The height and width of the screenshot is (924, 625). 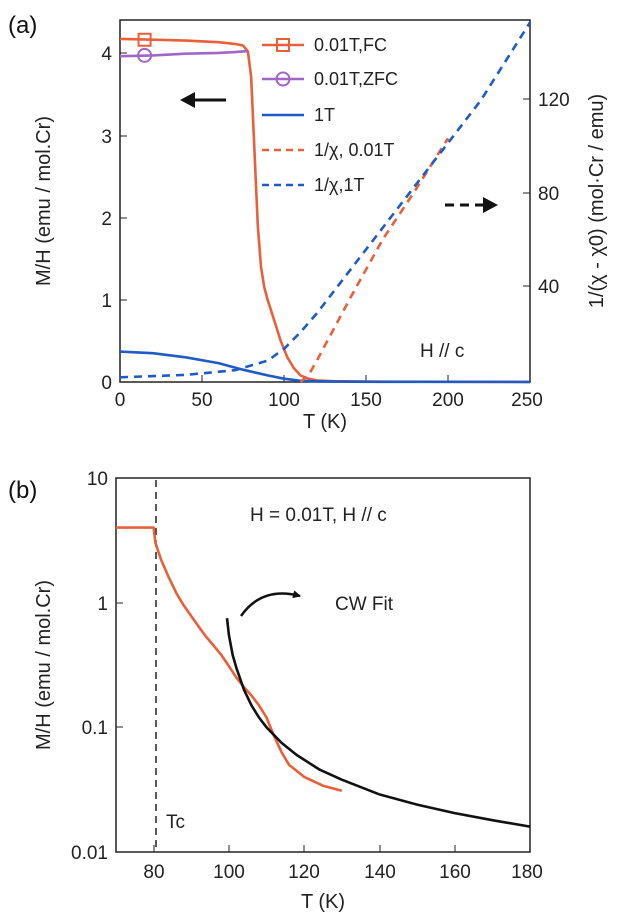 What do you see at coordinates (203, 100) in the screenshot?
I see `left-arrow-icon` at bounding box center [203, 100].